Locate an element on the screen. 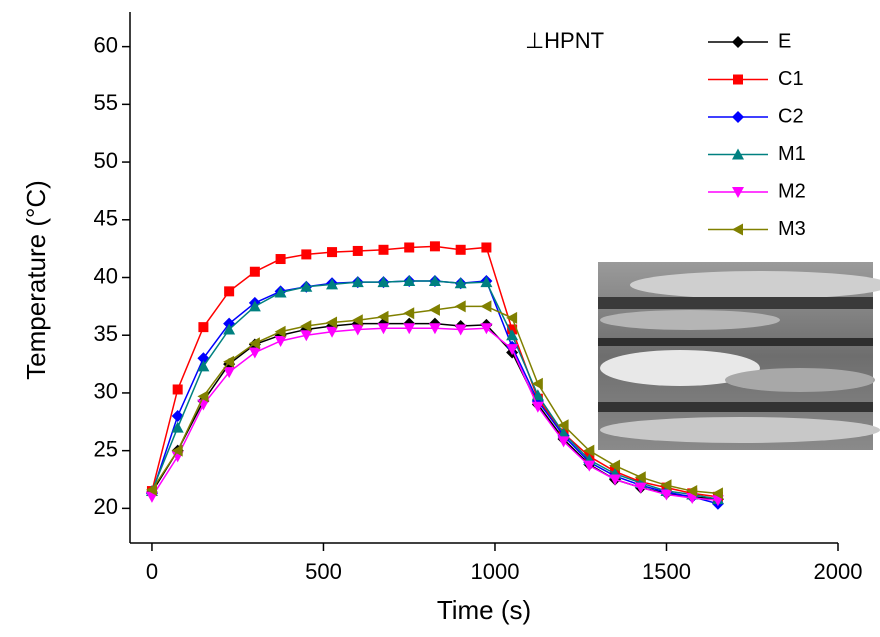 The width and height of the screenshot is (880, 637). legend-label: C2 is located at coordinates (791, 116).